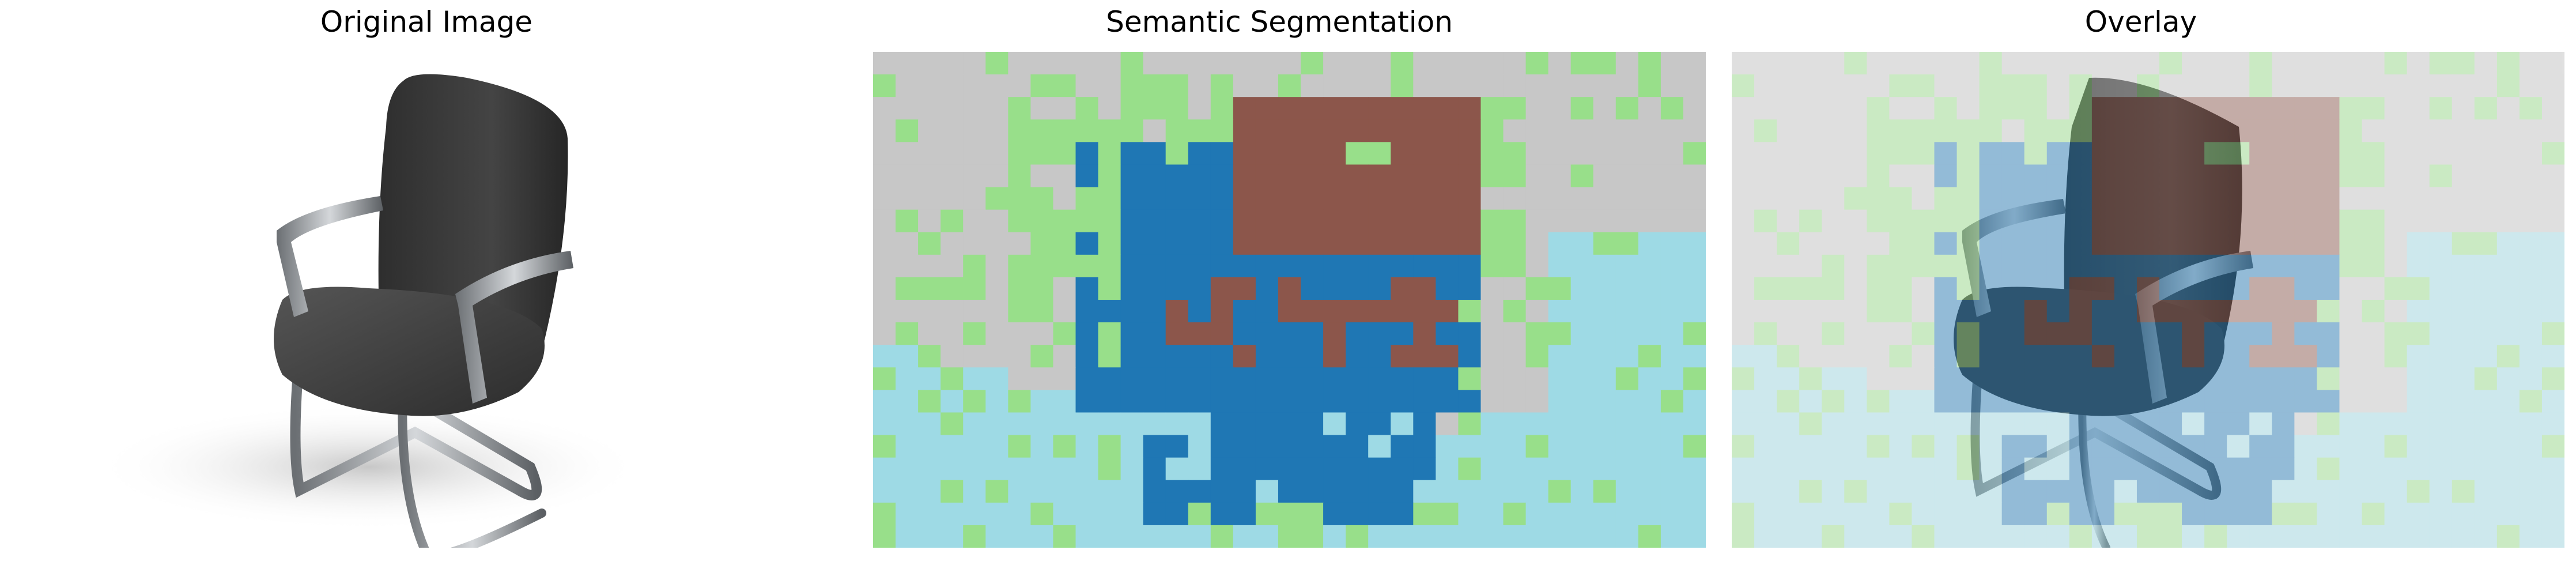  Describe the element at coordinates (2140, 22) in the screenshot. I see `panel-title-overlay: Overlay` at that location.